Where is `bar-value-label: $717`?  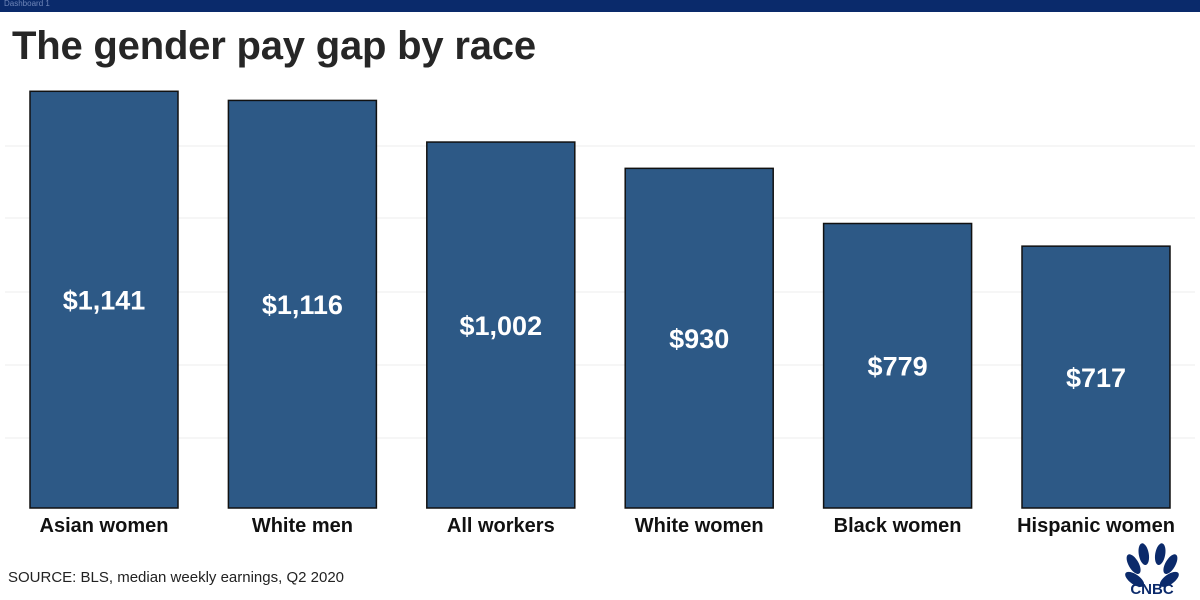 bar-value-label: $717 is located at coordinates (1096, 378).